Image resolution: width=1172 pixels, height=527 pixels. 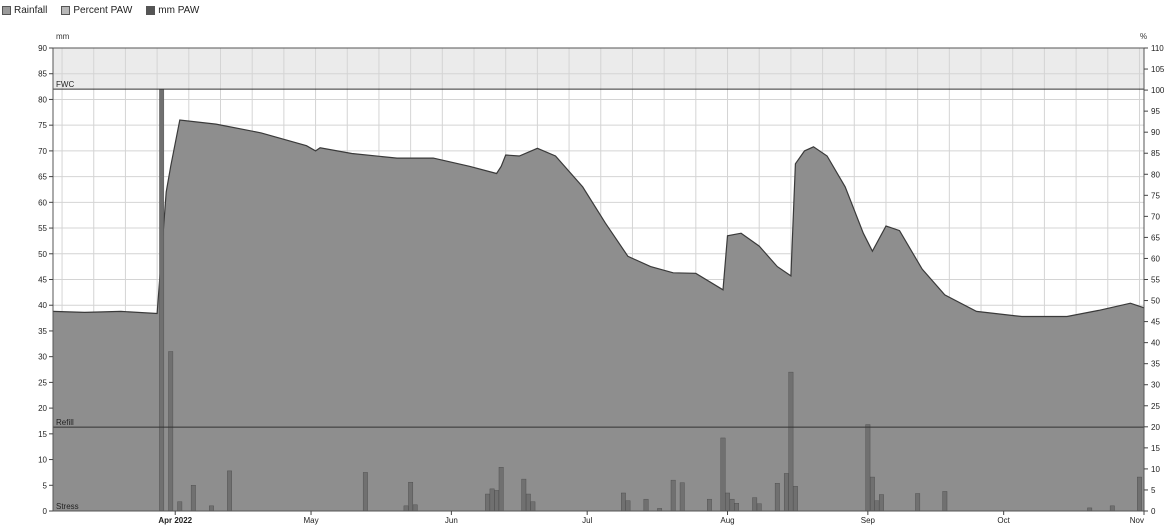 I want to click on y-tick-label-left: 15, so click(x=42, y=434).